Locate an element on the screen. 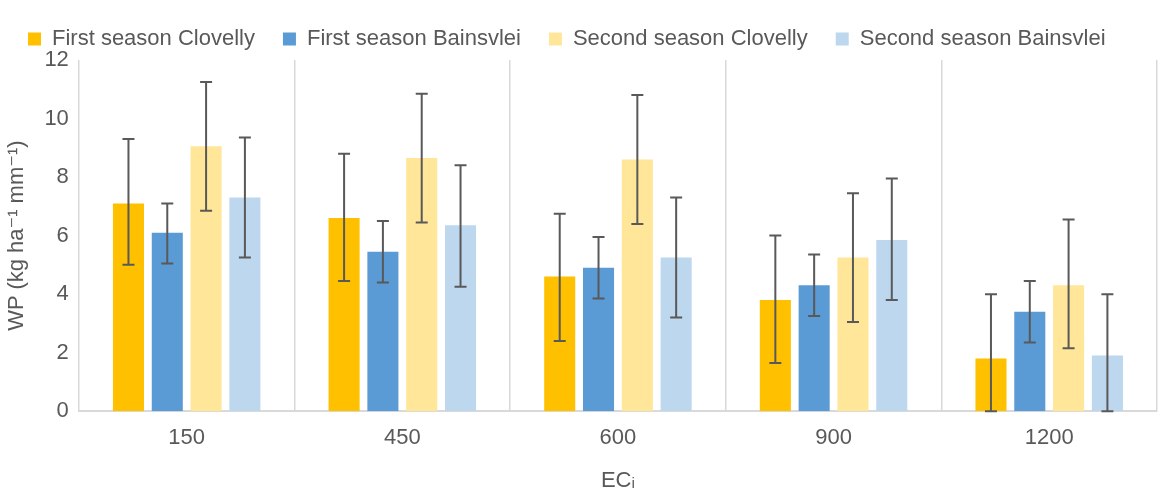  legend-label: Second season Bainsvlei is located at coordinates (982, 38).